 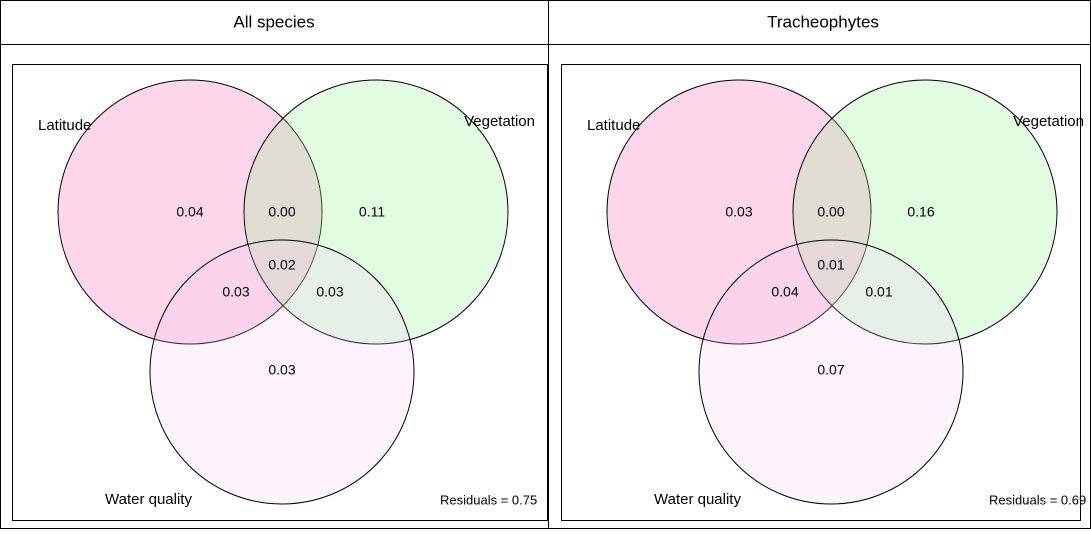 What do you see at coordinates (372, 212) in the screenshot?
I see `region-value: 0.11` at bounding box center [372, 212].